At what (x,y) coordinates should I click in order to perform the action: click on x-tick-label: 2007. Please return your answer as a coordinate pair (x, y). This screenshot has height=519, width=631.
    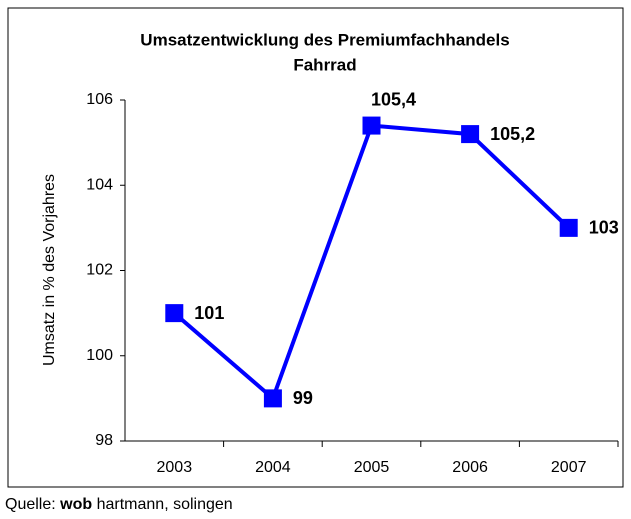
    Looking at the image, I should click on (569, 467).